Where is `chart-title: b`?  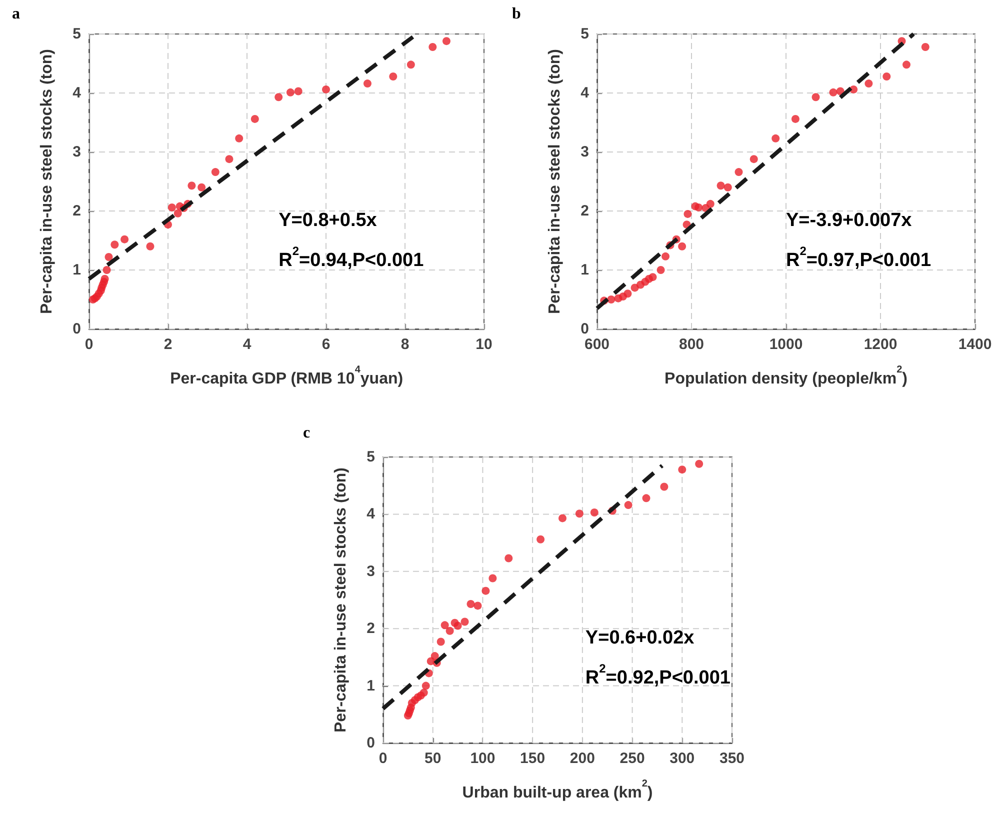 chart-title: b is located at coordinates (516, 14).